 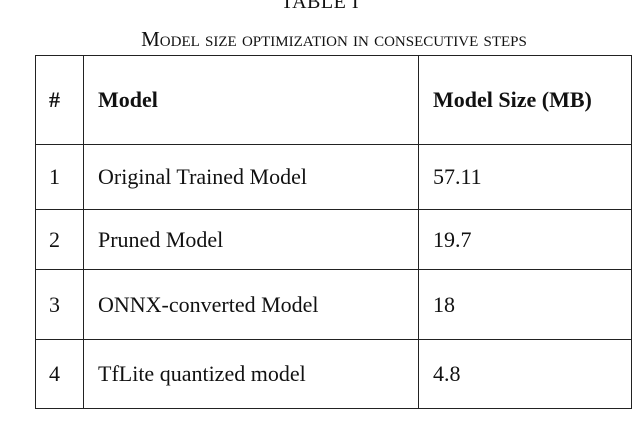 What do you see at coordinates (59, 304) in the screenshot?
I see `cell: 3` at bounding box center [59, 304].